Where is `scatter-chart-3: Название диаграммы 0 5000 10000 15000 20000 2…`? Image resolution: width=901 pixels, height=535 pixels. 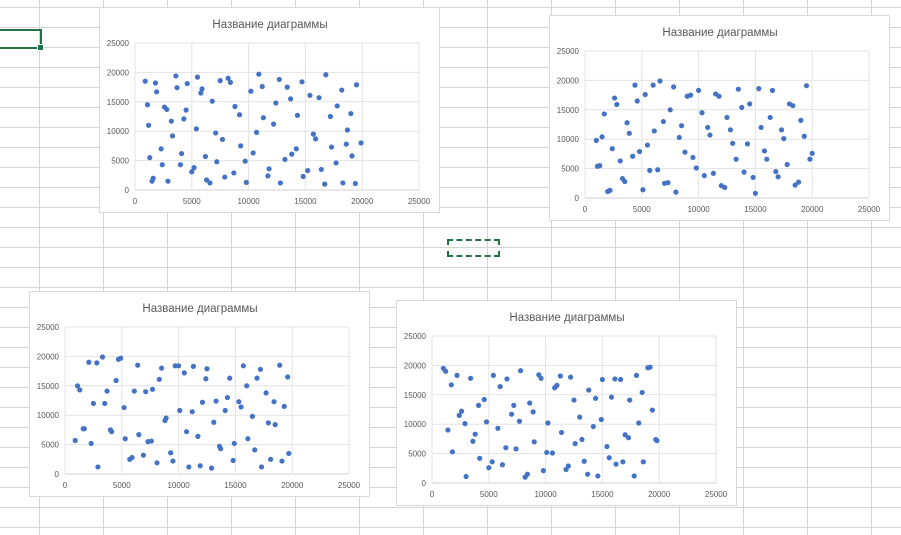 scatter-chart-3: Название диаграммы 0 5000 10000 15000 20000 2… is located at coordinates (199, 394).